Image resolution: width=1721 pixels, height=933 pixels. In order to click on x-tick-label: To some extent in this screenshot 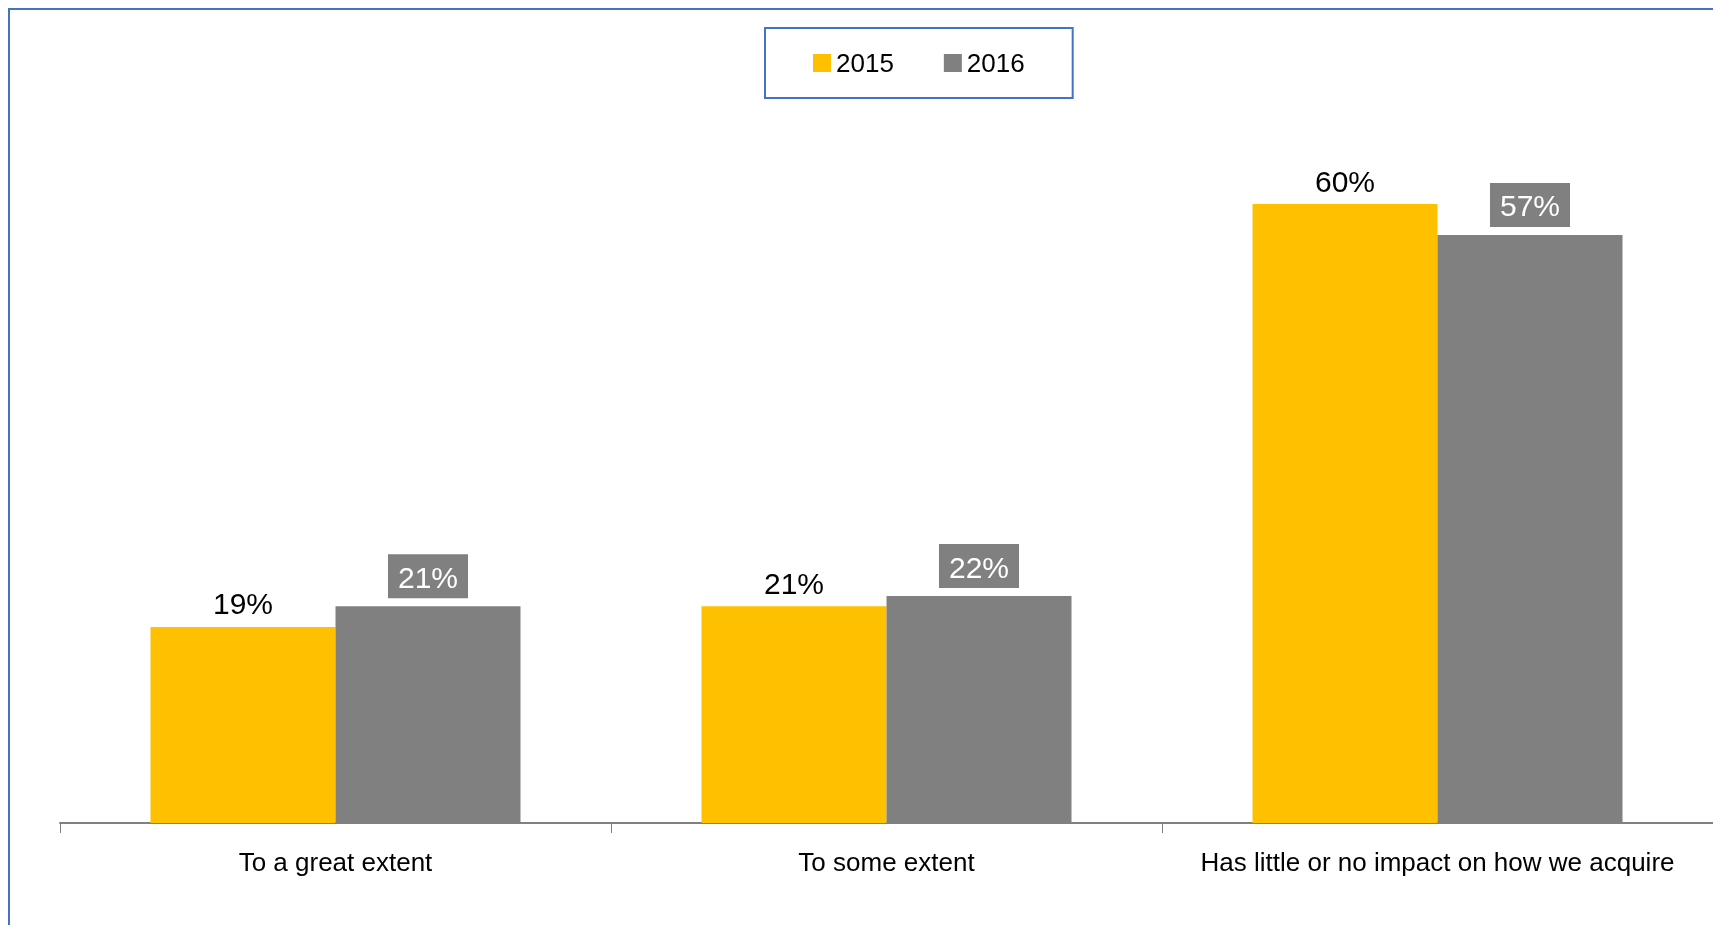, I will do `click(887, 862)`.